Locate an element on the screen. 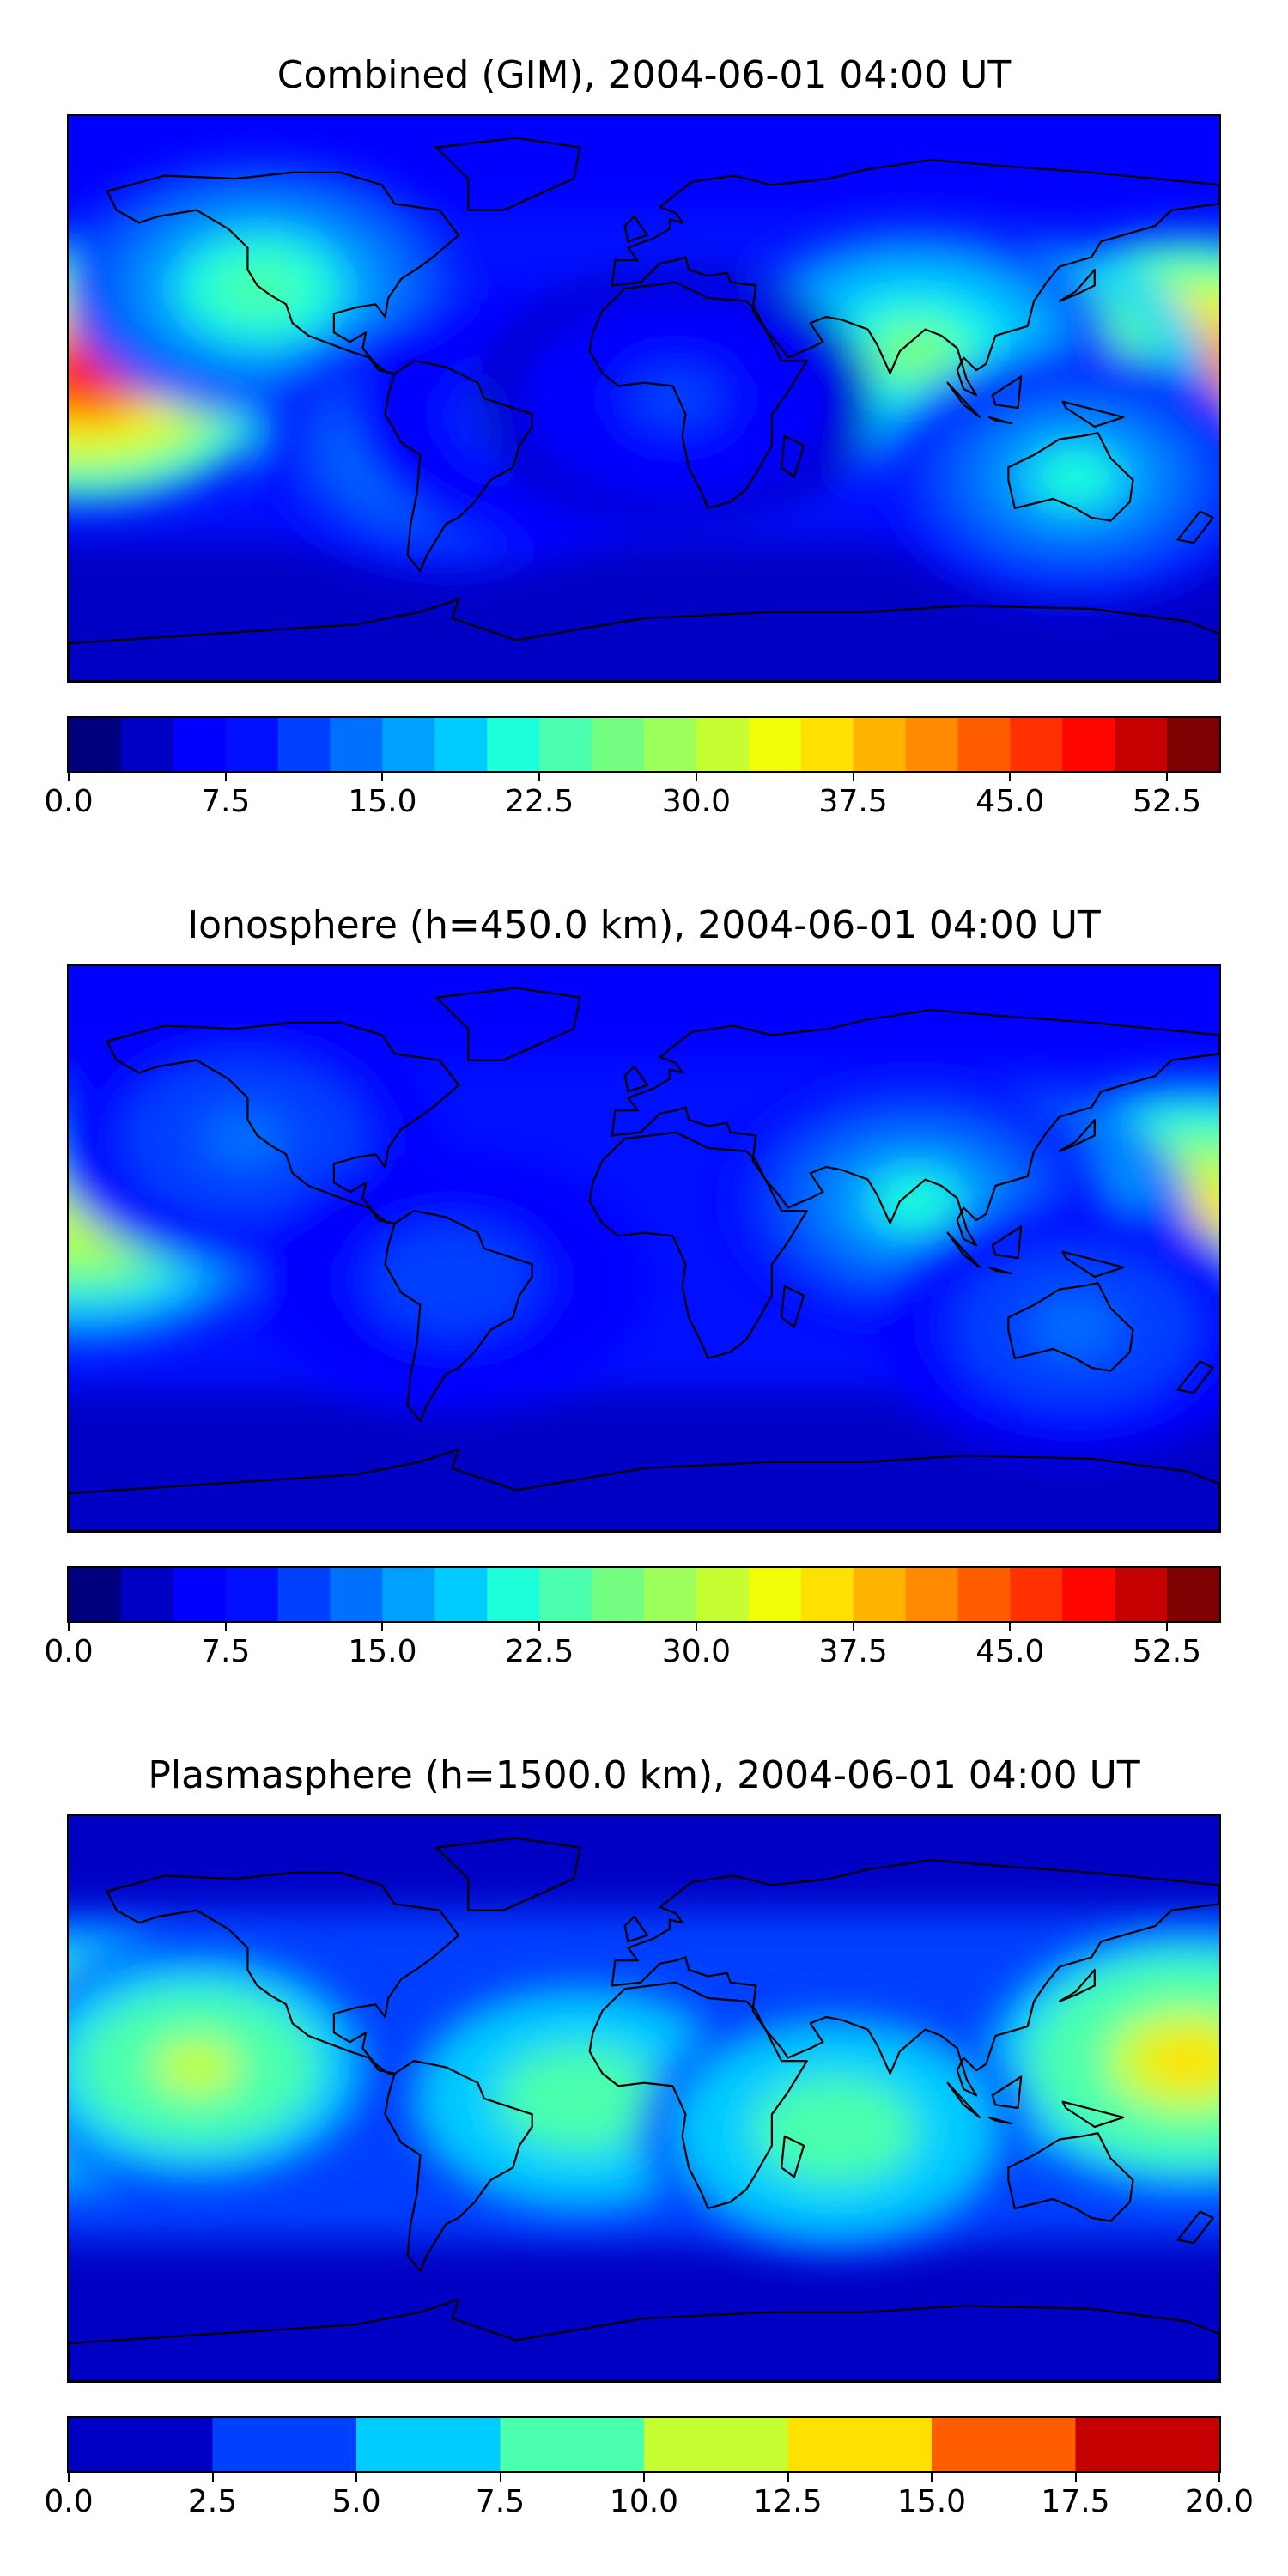 The image size is (1288, 2576). tec-blob-south-america is located at coordinates (452, 1280).